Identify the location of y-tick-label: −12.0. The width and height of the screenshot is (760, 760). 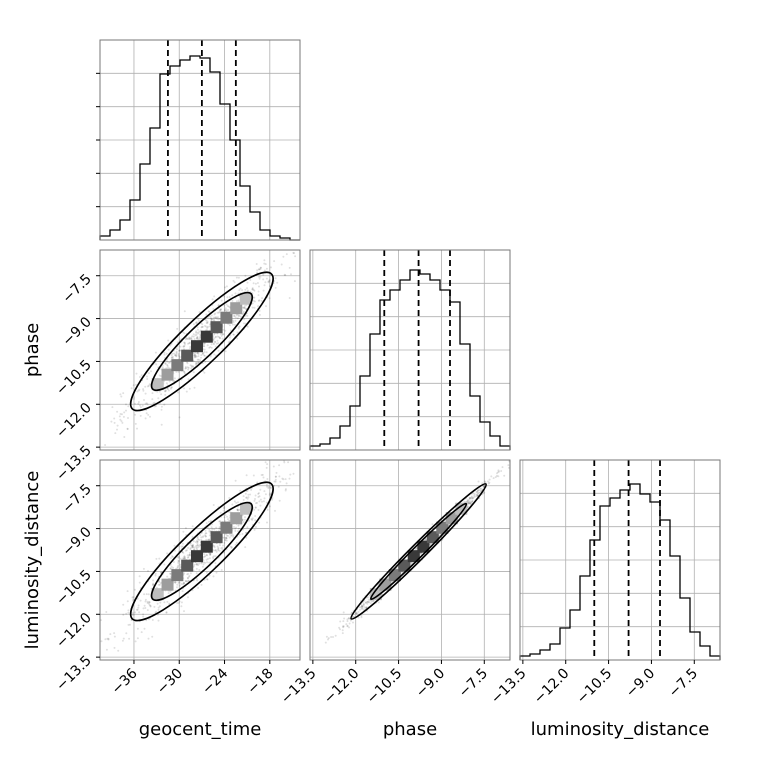
(74, 421).